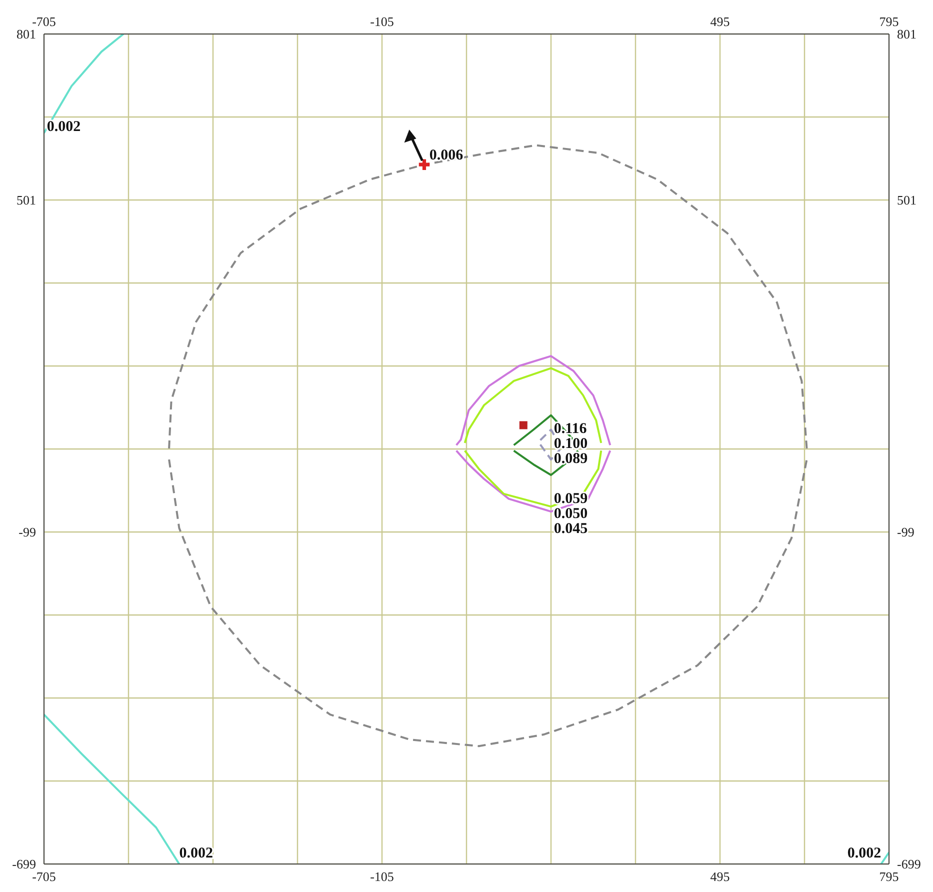 Image resolution: width=933 pixels, height=892 pixels. I want to click on y2-tick-label: -99, so click(905, 532).